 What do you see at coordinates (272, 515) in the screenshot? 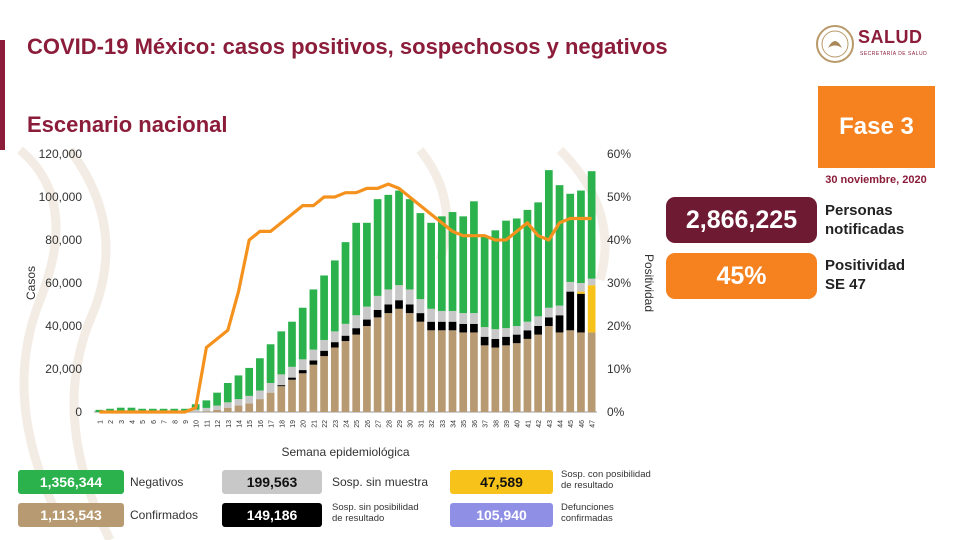
I see `legend-sosp-sin-posibilidad-value: 149,186` at bounding box center [272, 515].